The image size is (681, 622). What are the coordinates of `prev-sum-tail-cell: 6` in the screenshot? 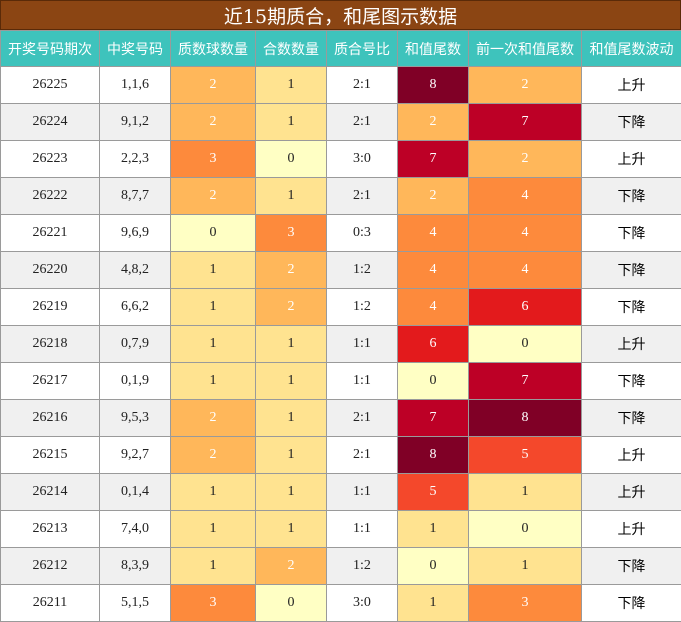 It's located at (525, 307).